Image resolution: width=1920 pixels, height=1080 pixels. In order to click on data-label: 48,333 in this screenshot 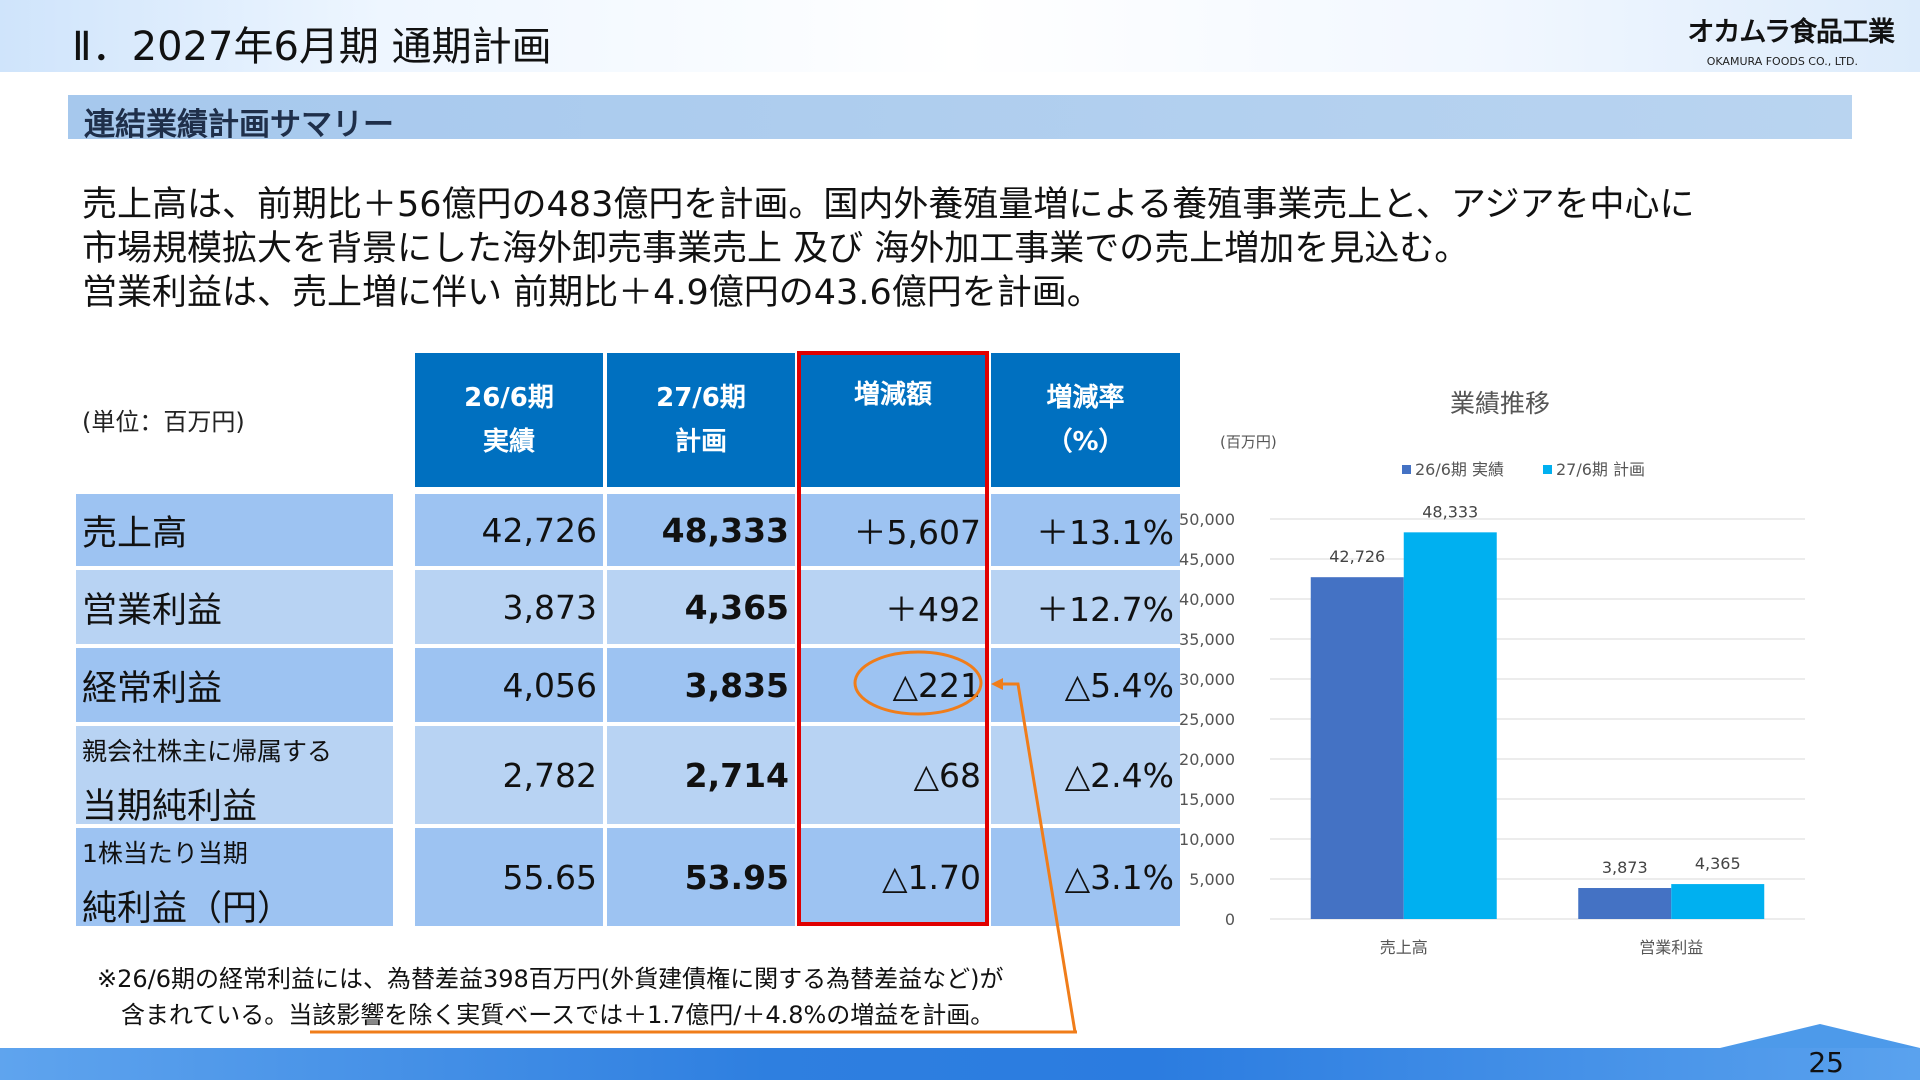, I will do `click(1450, 511)`.